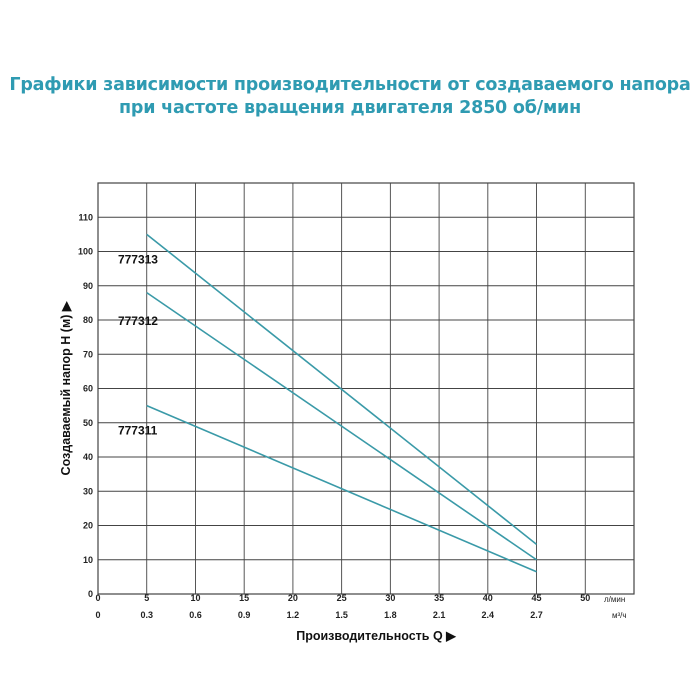  I want to click on x-axis-ticks: 0 5 10 15 20 25 30 35 40 45 50, so click(342, 598).